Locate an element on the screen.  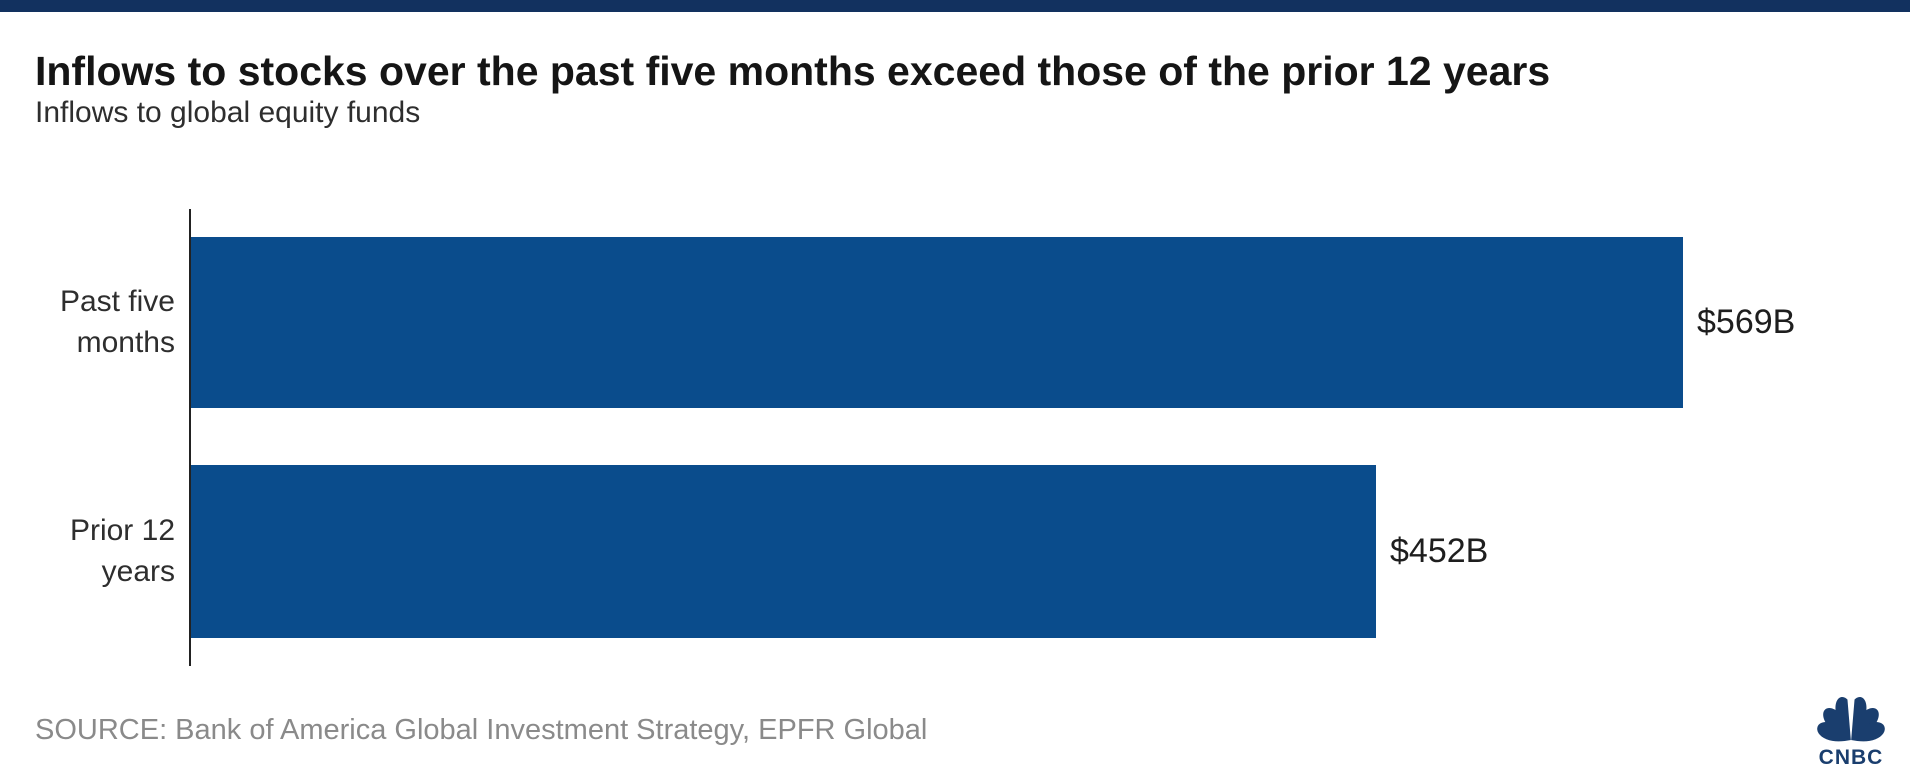
category-label: Past five months is located at coordinates (117, 322).